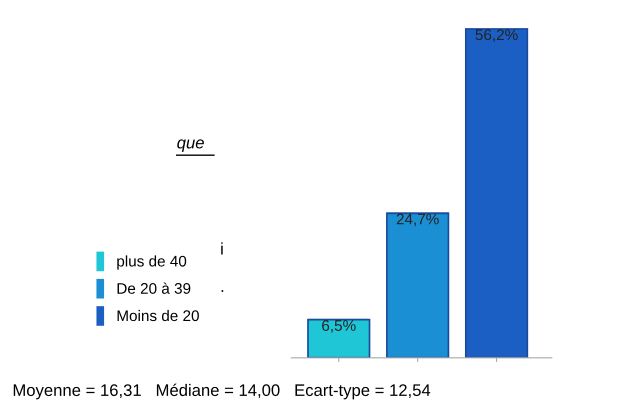  What do you see at coordinates (497, 35) in the screenshot?
I see `data-label: 56,2%` at bounding box center [497, 35].